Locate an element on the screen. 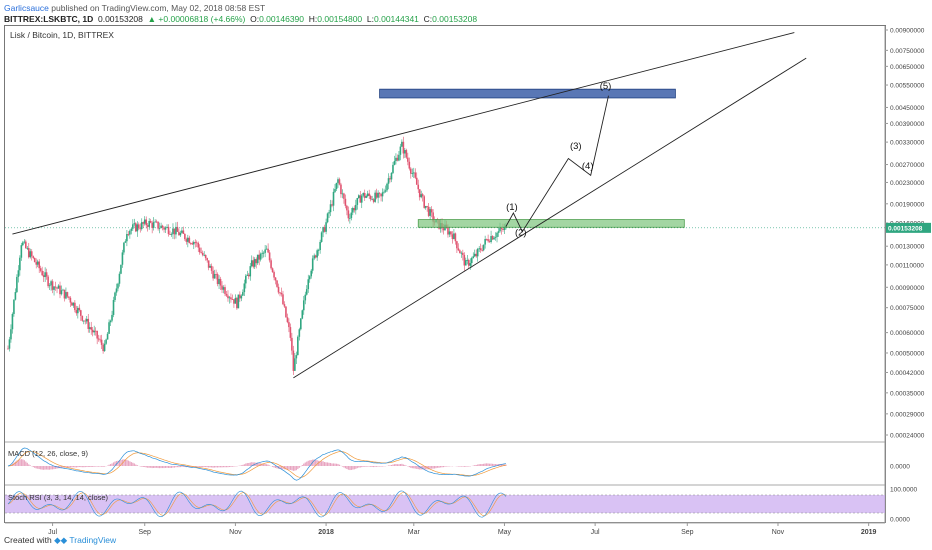  stoch-d-line is located at coordinates (257, 504).